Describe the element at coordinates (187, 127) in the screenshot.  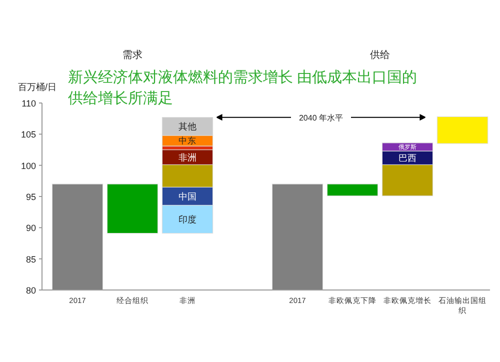
I see `series-label: 其他` at that location.